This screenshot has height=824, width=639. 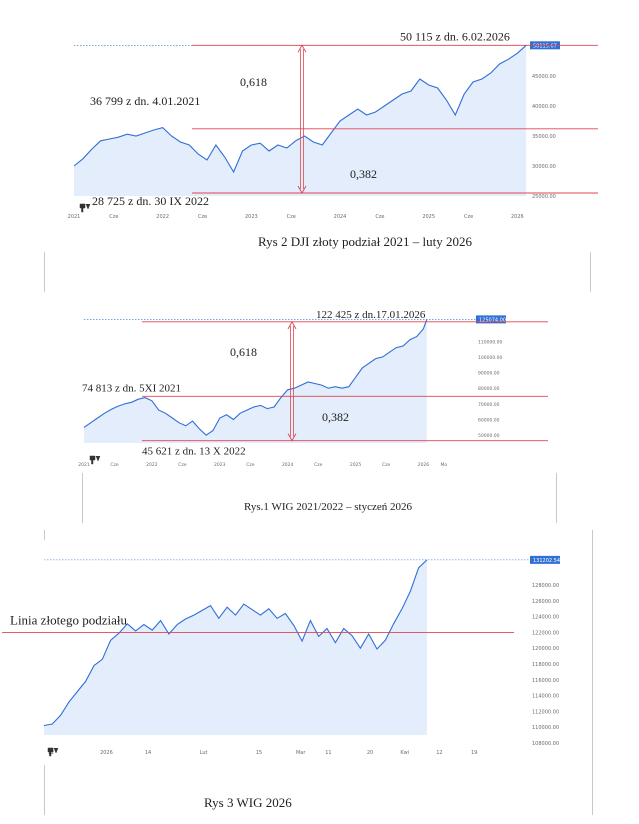 What do you see at coordinates (545, 665) in the screenshot?
I see `wig3-y-tick-label: 118000.00` at bounding box center [545, 665].